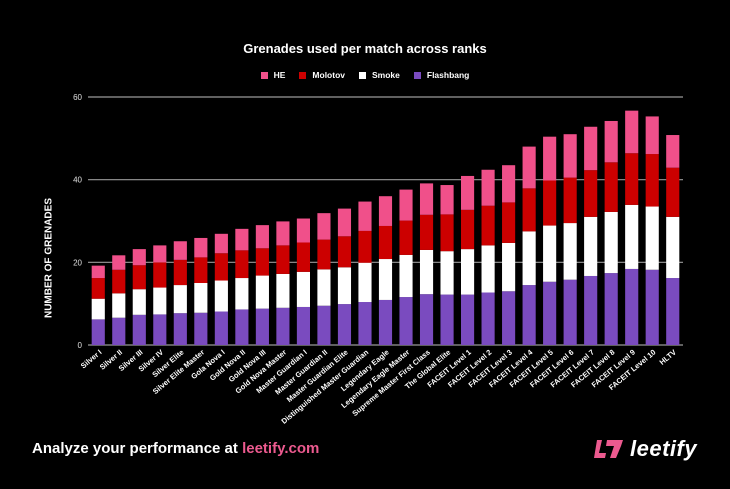 The width and height of the screenshot is (730, 489). I want to click on footer-link: leetify.com, so click(281, 448).